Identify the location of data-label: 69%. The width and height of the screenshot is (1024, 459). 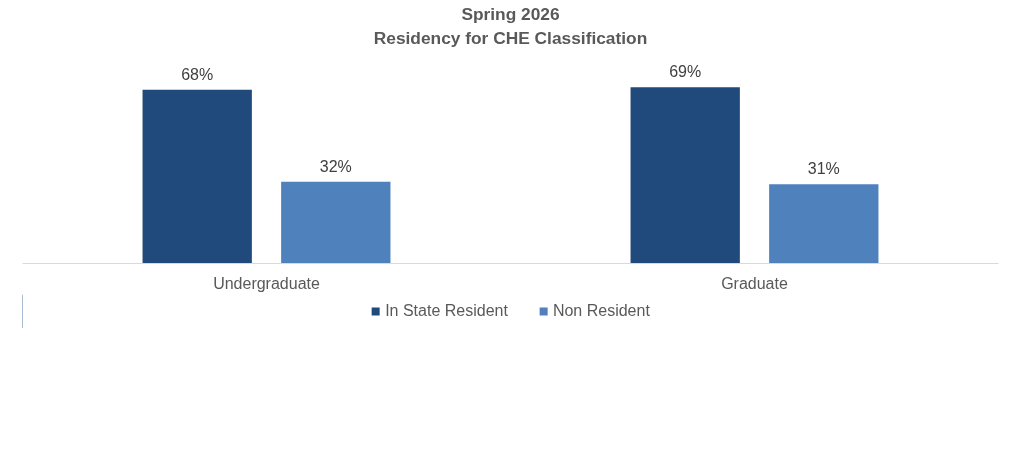
(685, 72).